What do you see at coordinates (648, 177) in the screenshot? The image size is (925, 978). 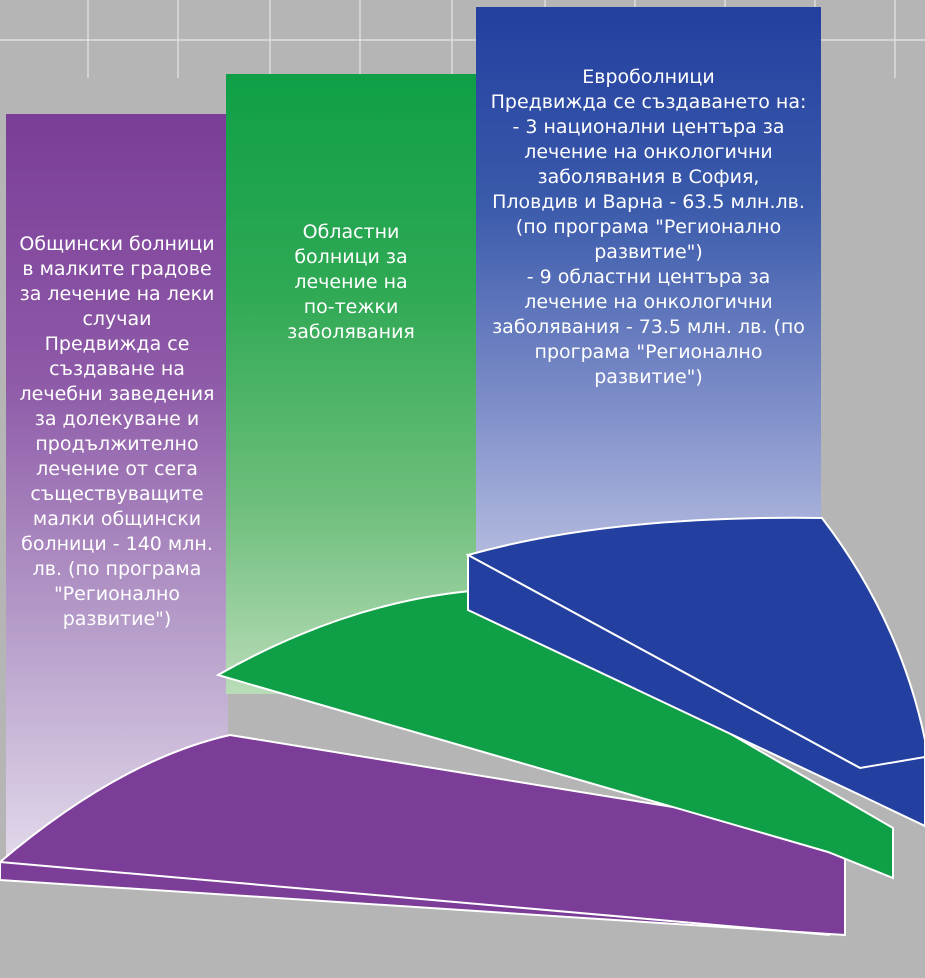 I see `column-euro-line: заболявания в София,` at bounding box center [648, 177].